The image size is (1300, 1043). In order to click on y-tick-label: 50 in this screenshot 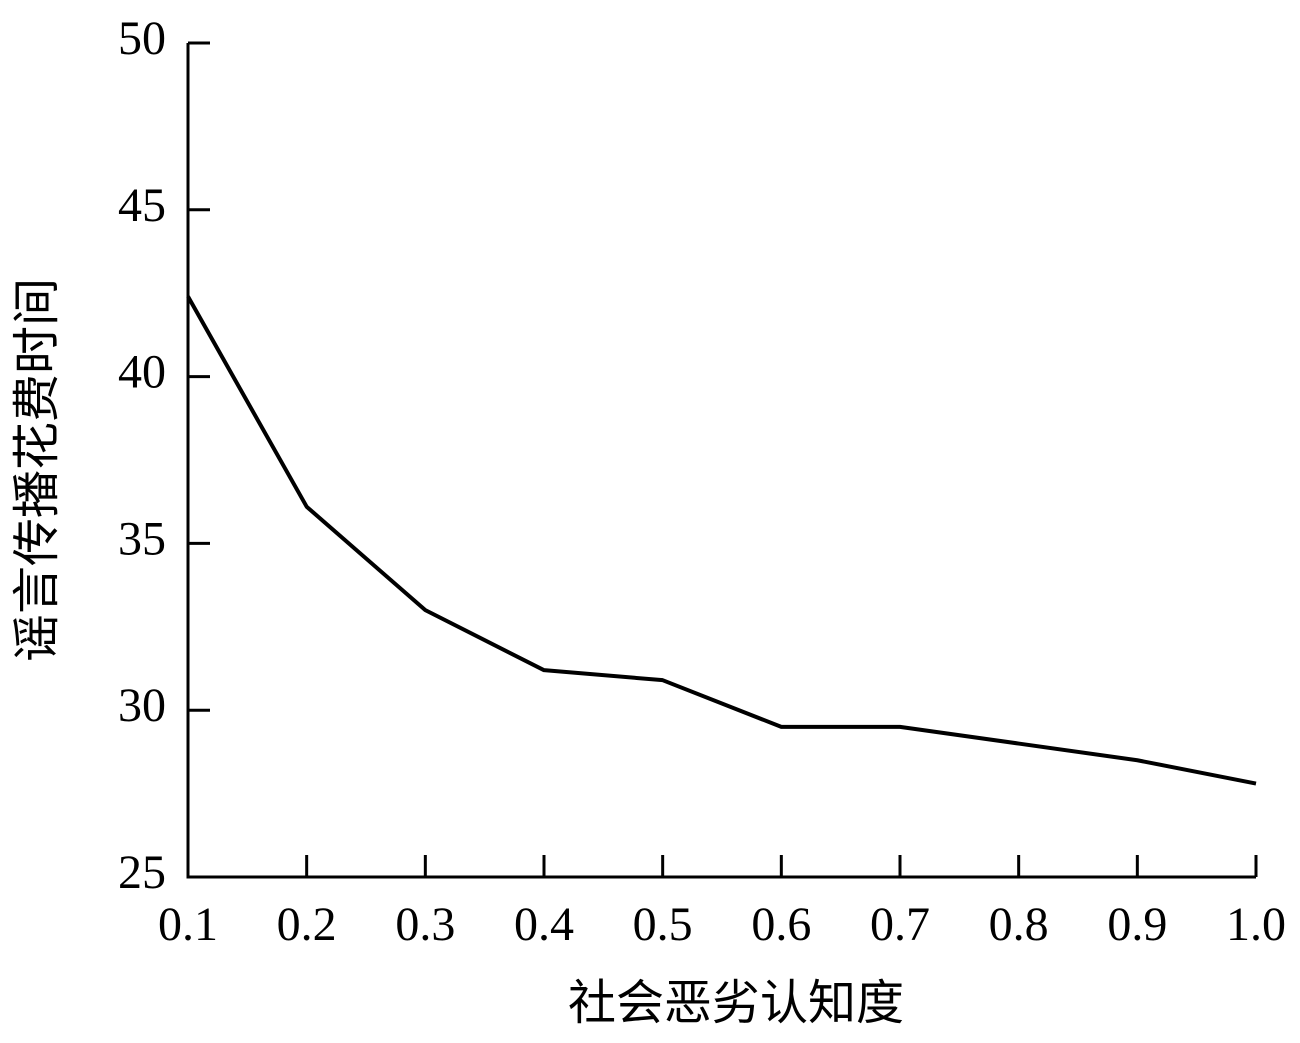, I will do `click(142, 38)`.